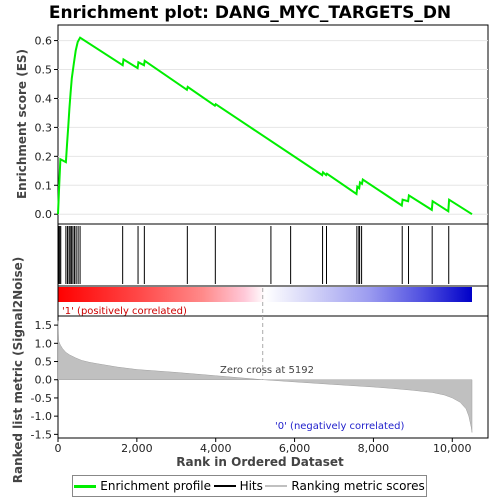  What do you see at coordinates (224, 486) in the screenshot?
I see `hits-swatch-icon` at bounding box center [224, 486].